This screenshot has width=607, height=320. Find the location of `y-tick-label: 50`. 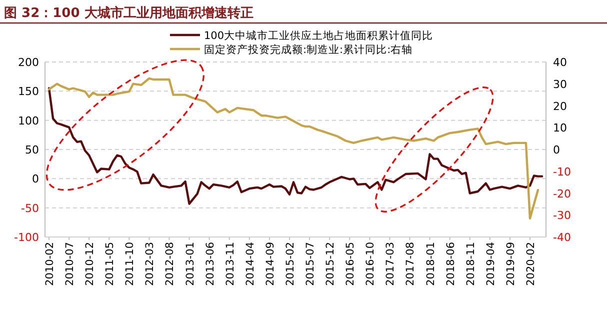

y-tick-label: 50 is located at coordinates (32, 150).